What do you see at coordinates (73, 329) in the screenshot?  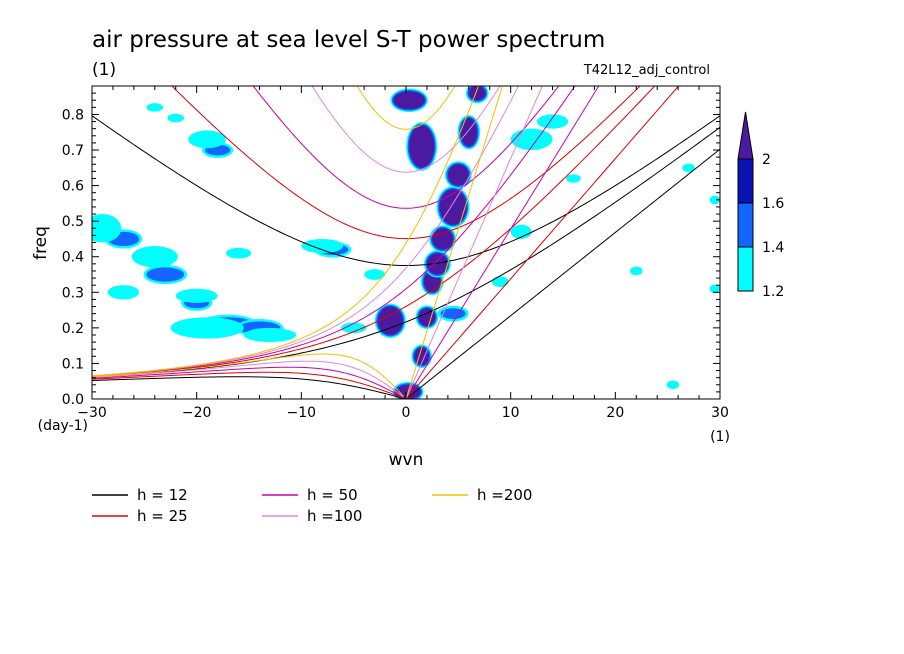 I see `y-tick-label: 0.2` at bounding box center [73, 329].